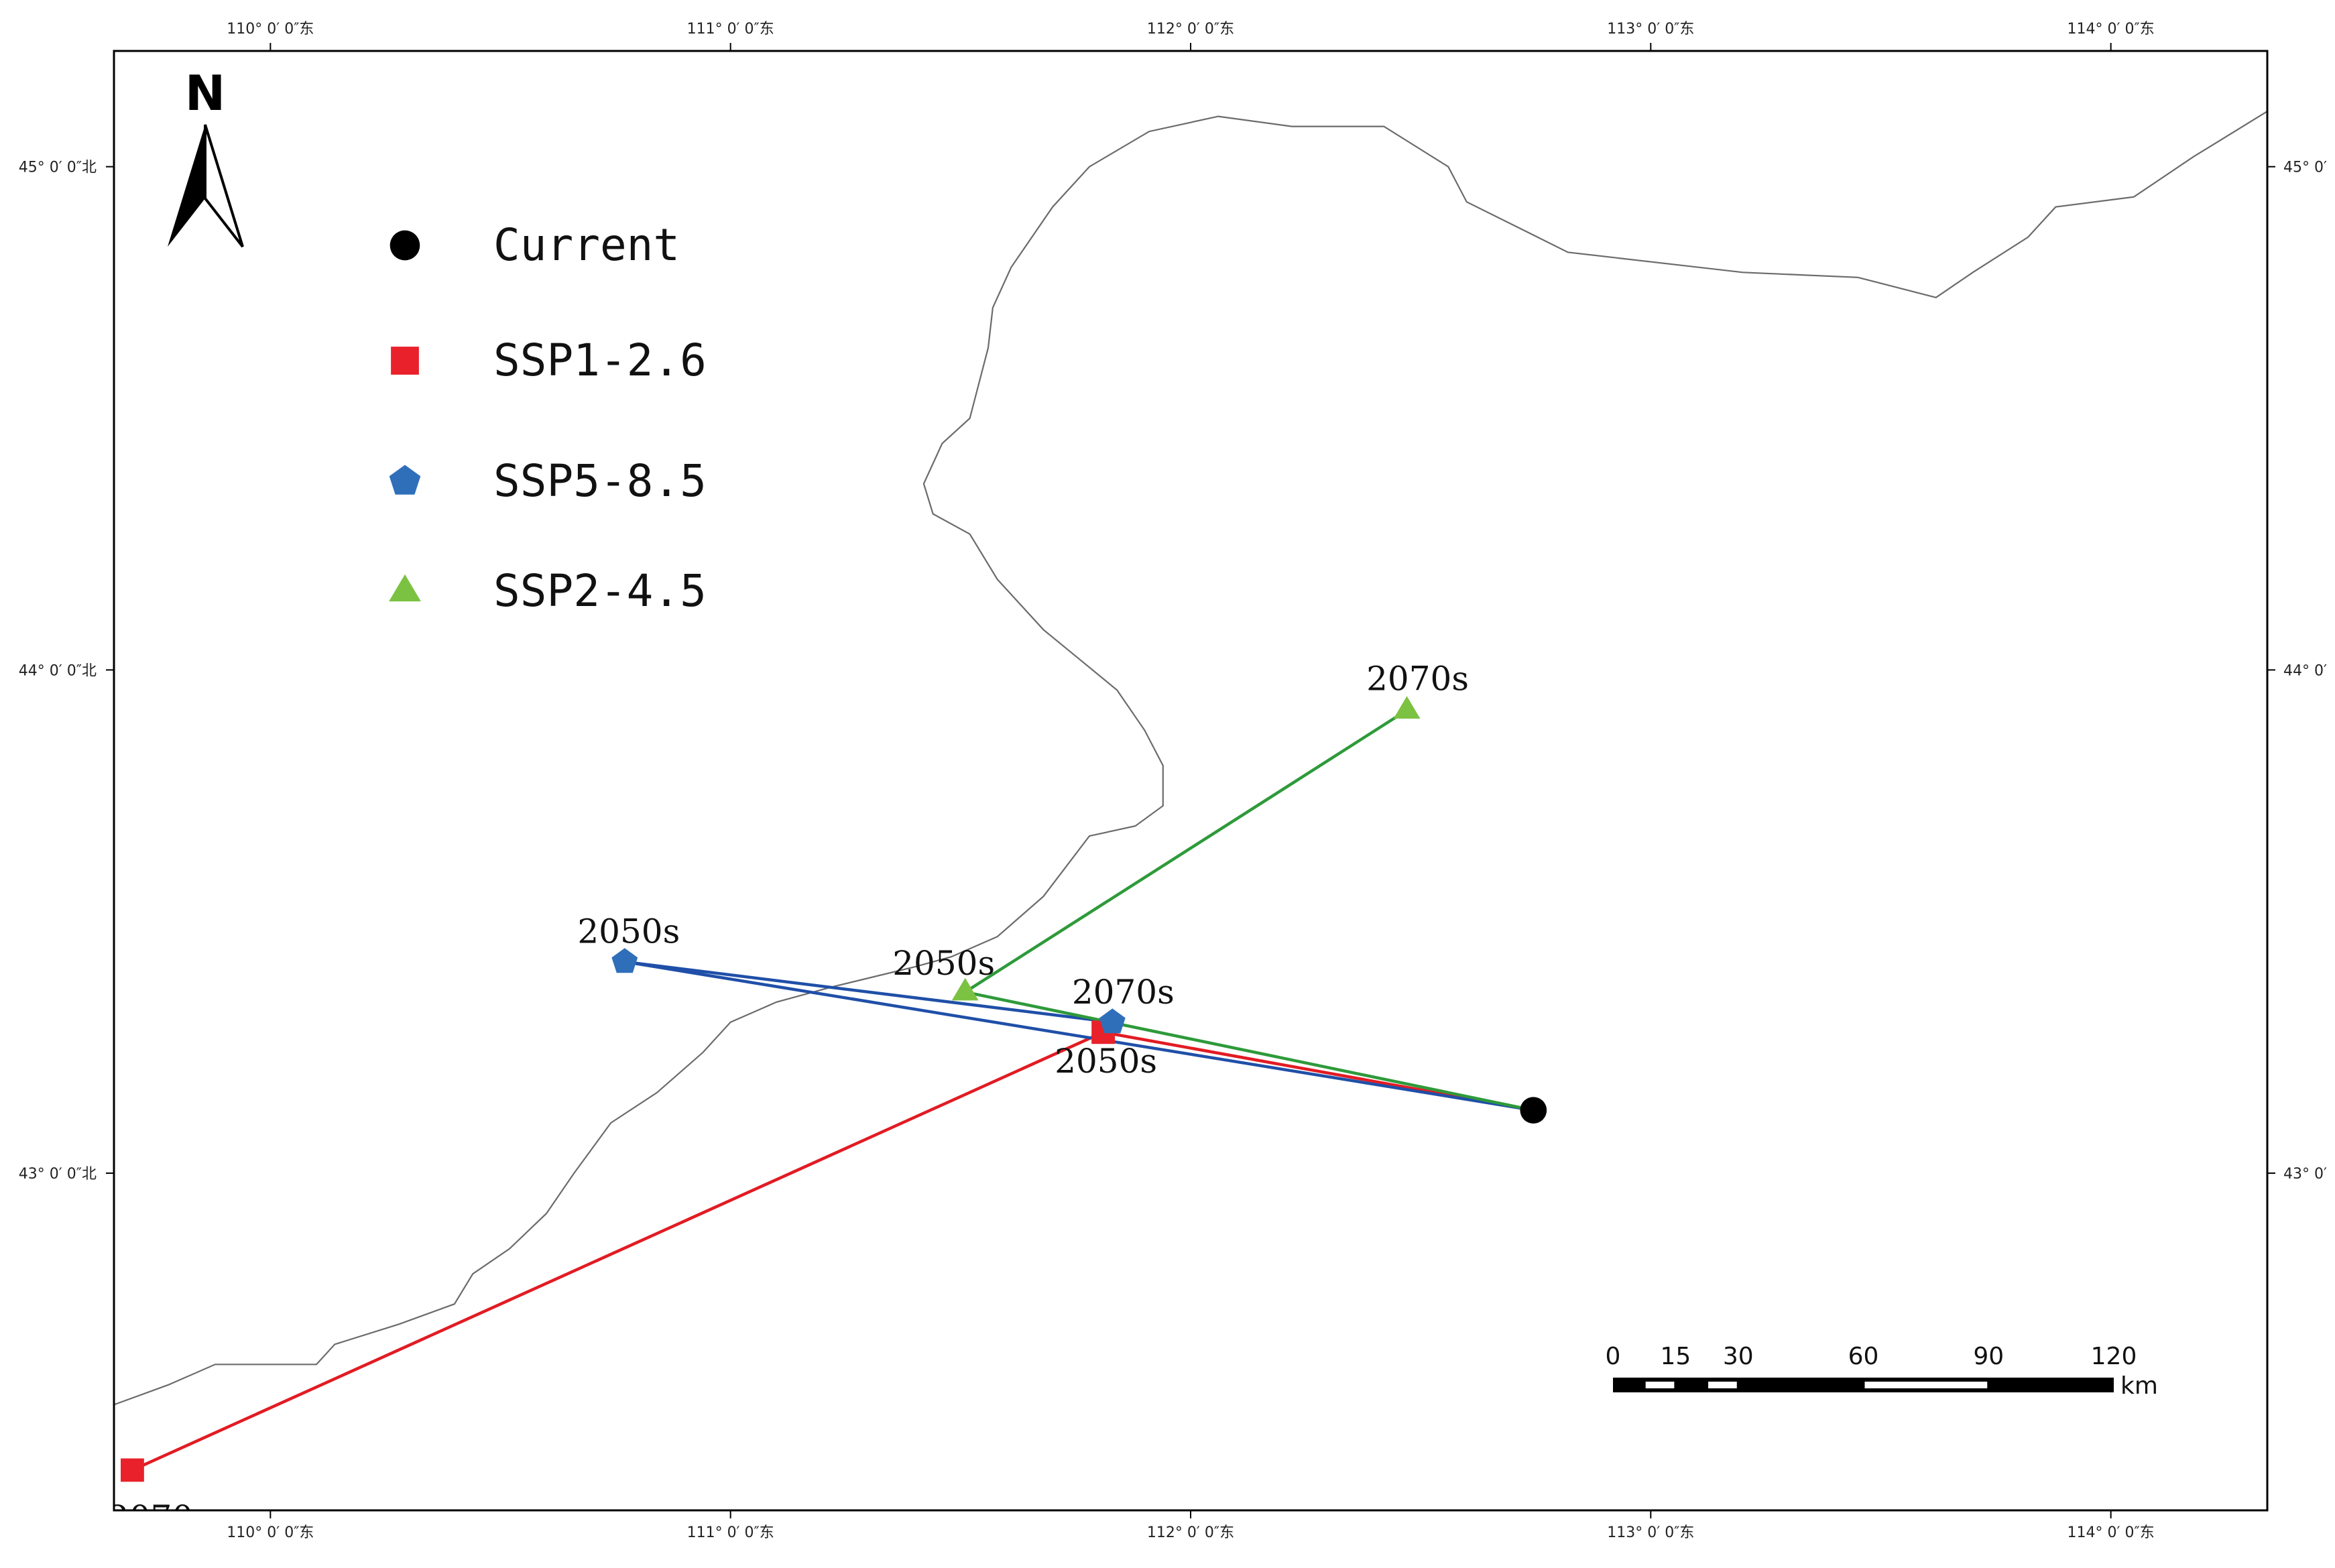 This screenshot has width=2335, height=1568. Describe the element at coordinates (2111, 1532) in the screenshot. I see `longitude-tick-label-bottom: 114° 0′ 0″东` at that location.